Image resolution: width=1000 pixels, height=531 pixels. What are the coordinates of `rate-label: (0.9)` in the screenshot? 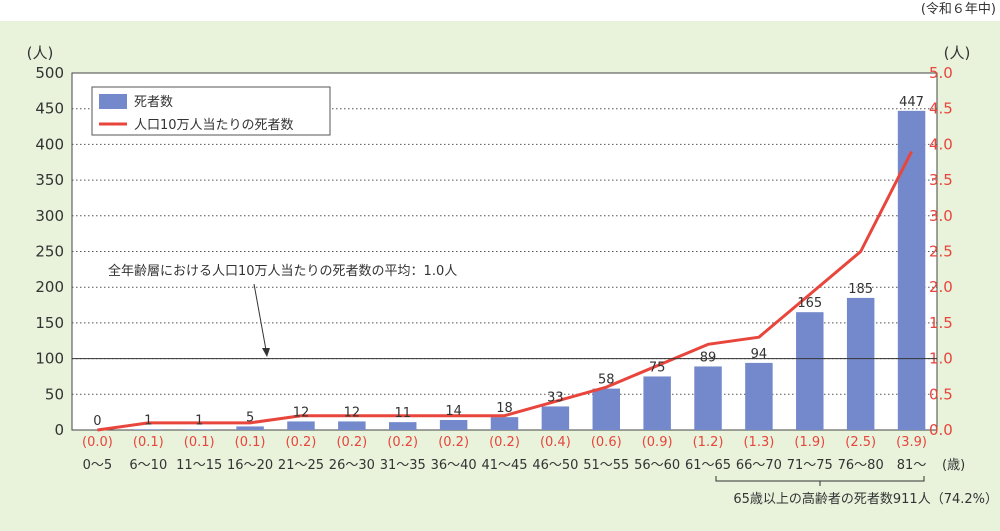 It's located at (657, 442).